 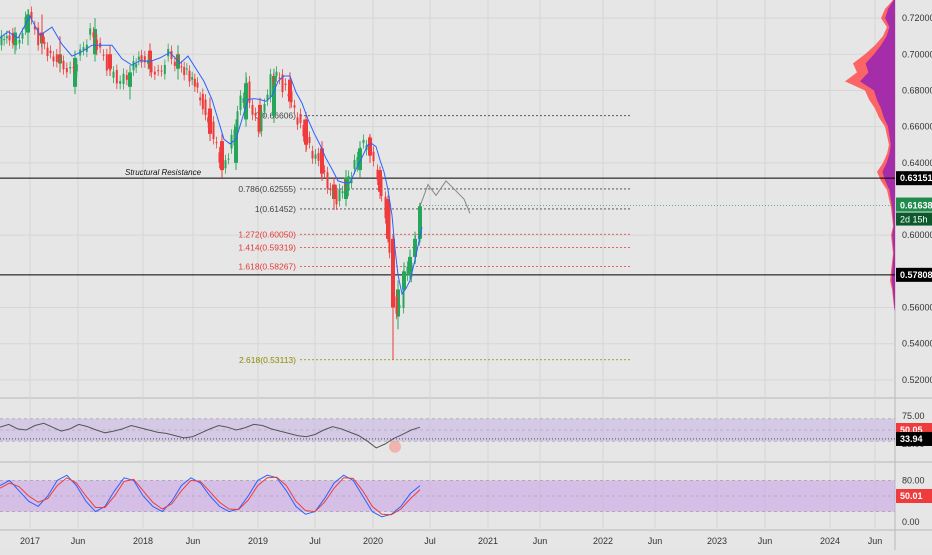 I want to click on rsi-signal-label: 33.94, so click(x=911, y=439).